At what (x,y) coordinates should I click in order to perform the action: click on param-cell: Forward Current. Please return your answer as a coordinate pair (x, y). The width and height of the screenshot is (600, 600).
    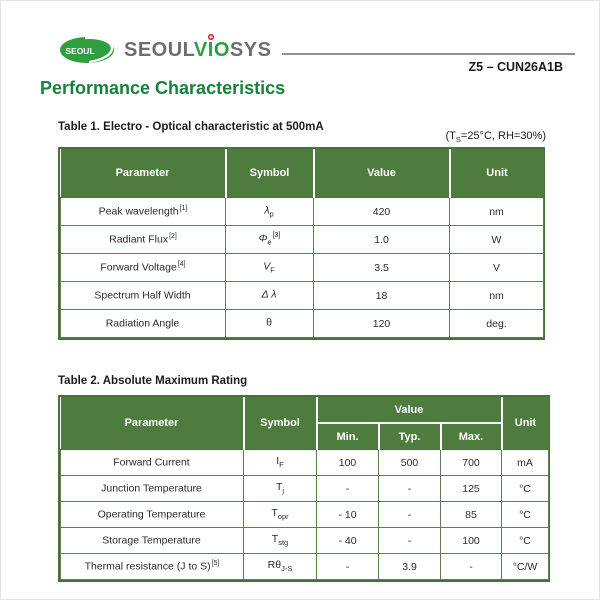
    Looking at the image, I should click on (152, 462).